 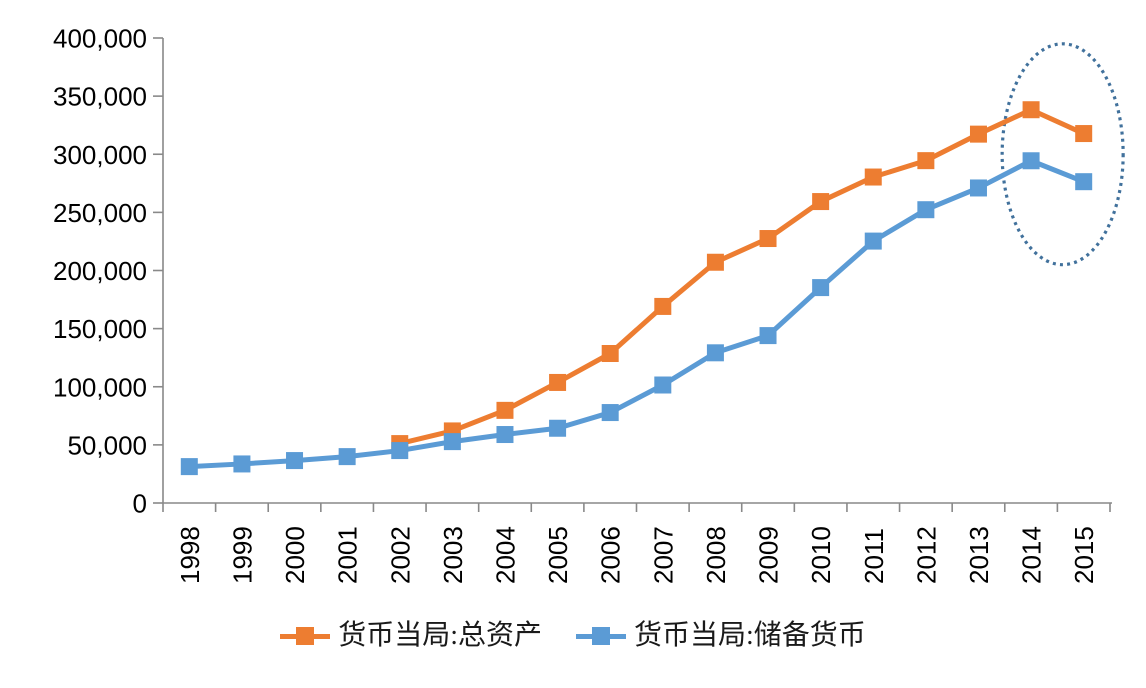 I want to click on x-axis-tick-label: 2000, so click(x=295, y=555).